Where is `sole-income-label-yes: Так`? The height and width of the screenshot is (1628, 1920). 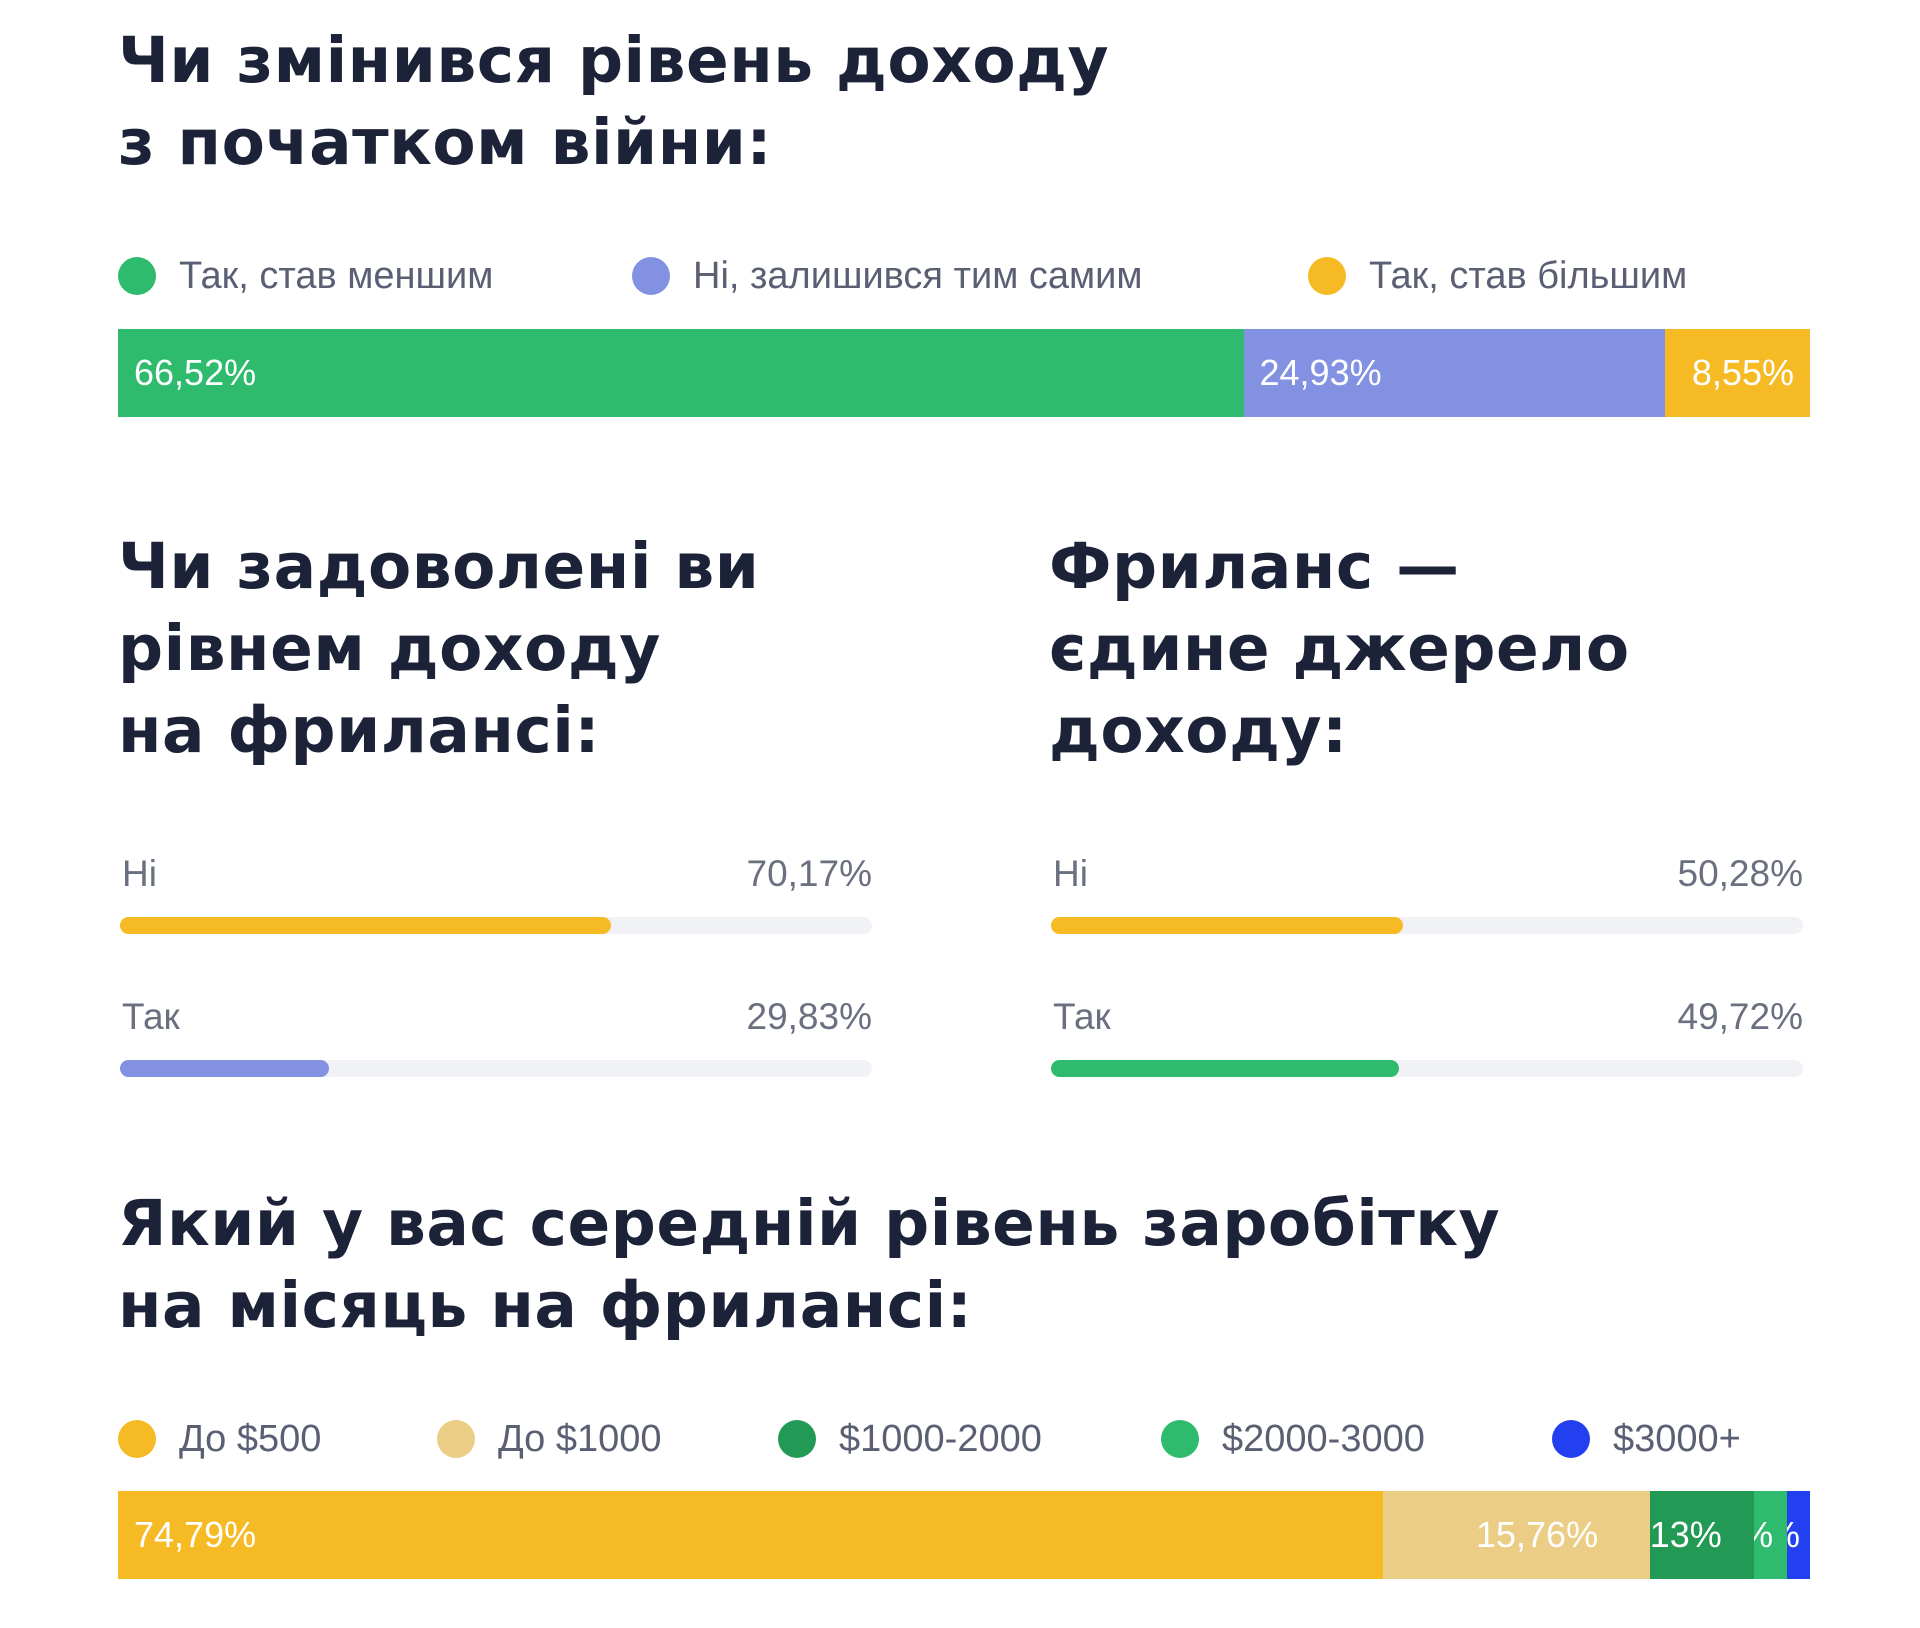 sole-income-label-yes: Так is located at coordinates (1082, 1016).